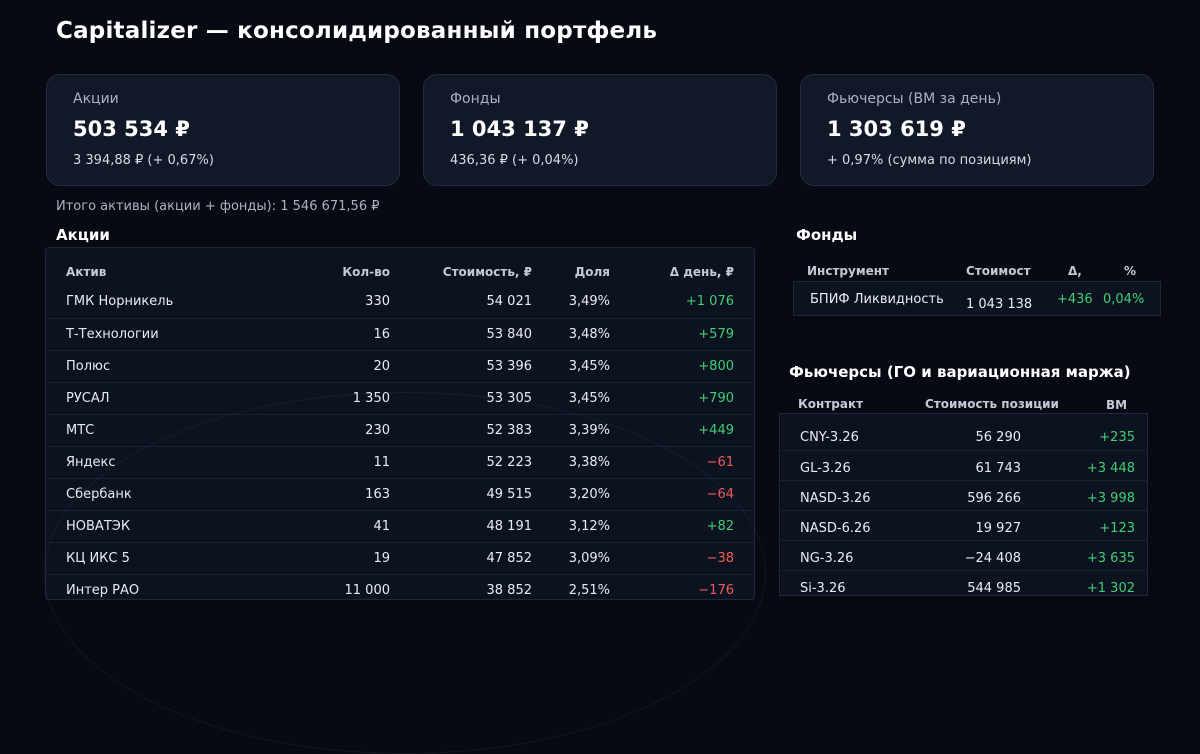  Describe the element at coordinates (400, 526) in the screenshot. I see `table-row: НОВАТЭК 41 48 191 3,12% +82` at that location.